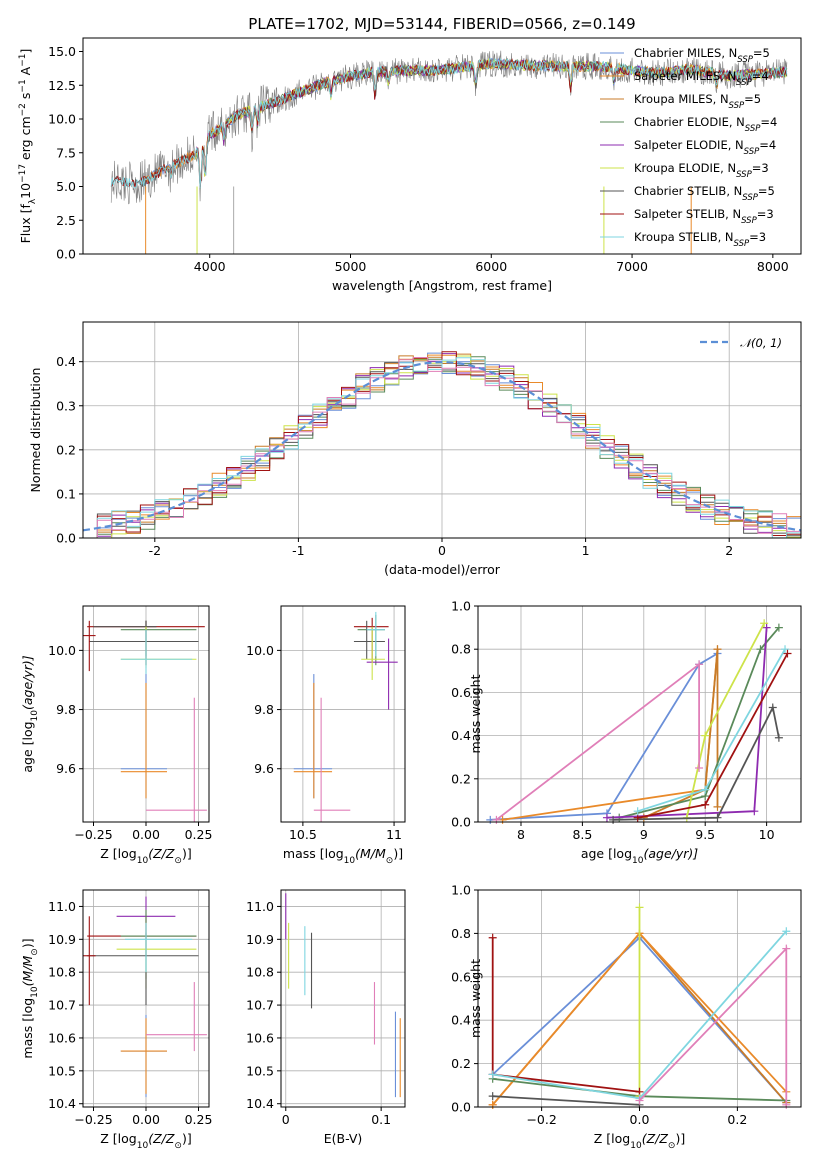 The image size is (819, 1170). What do you see at coordinates (461, 649) in the screenshot?
I see `y-tick-label: 0.8` at bounding box center [461, 649].